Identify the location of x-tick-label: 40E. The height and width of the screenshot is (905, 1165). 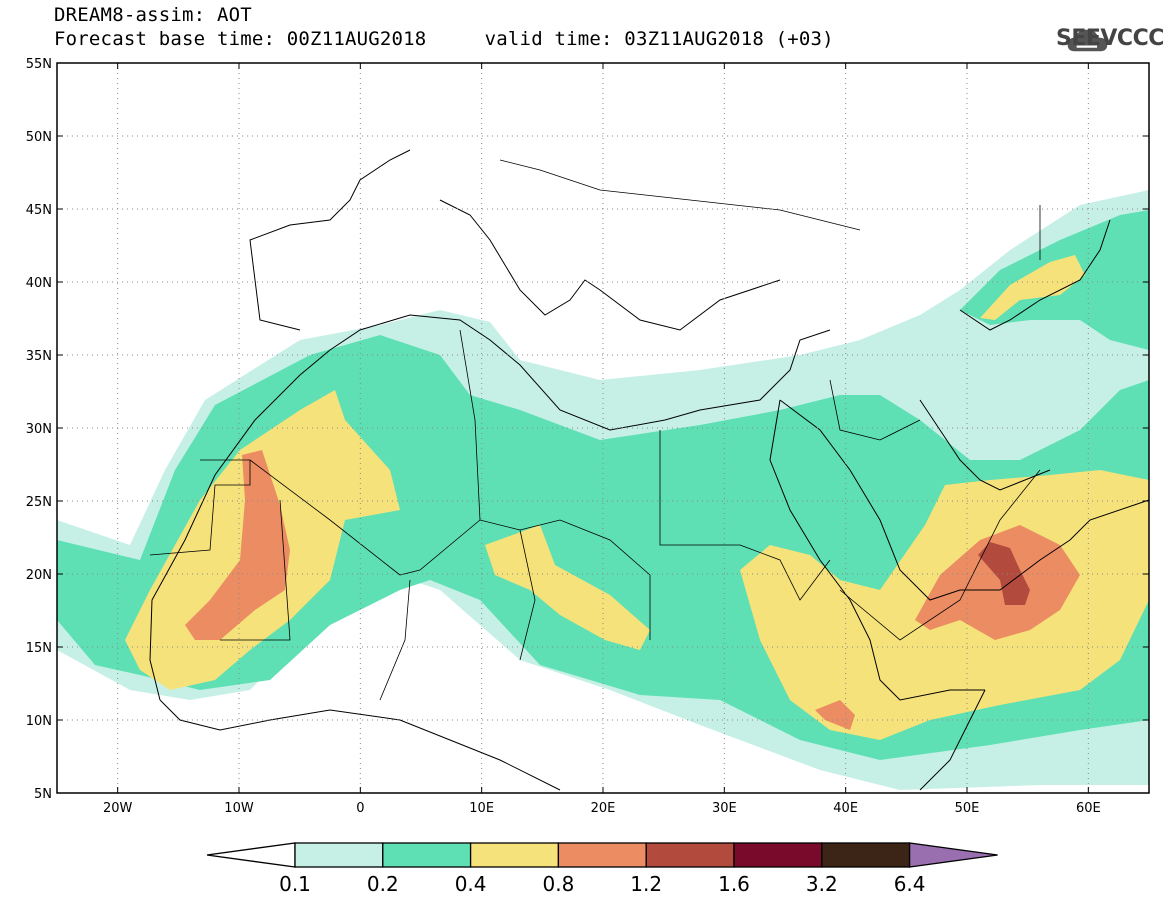
(845, 808).